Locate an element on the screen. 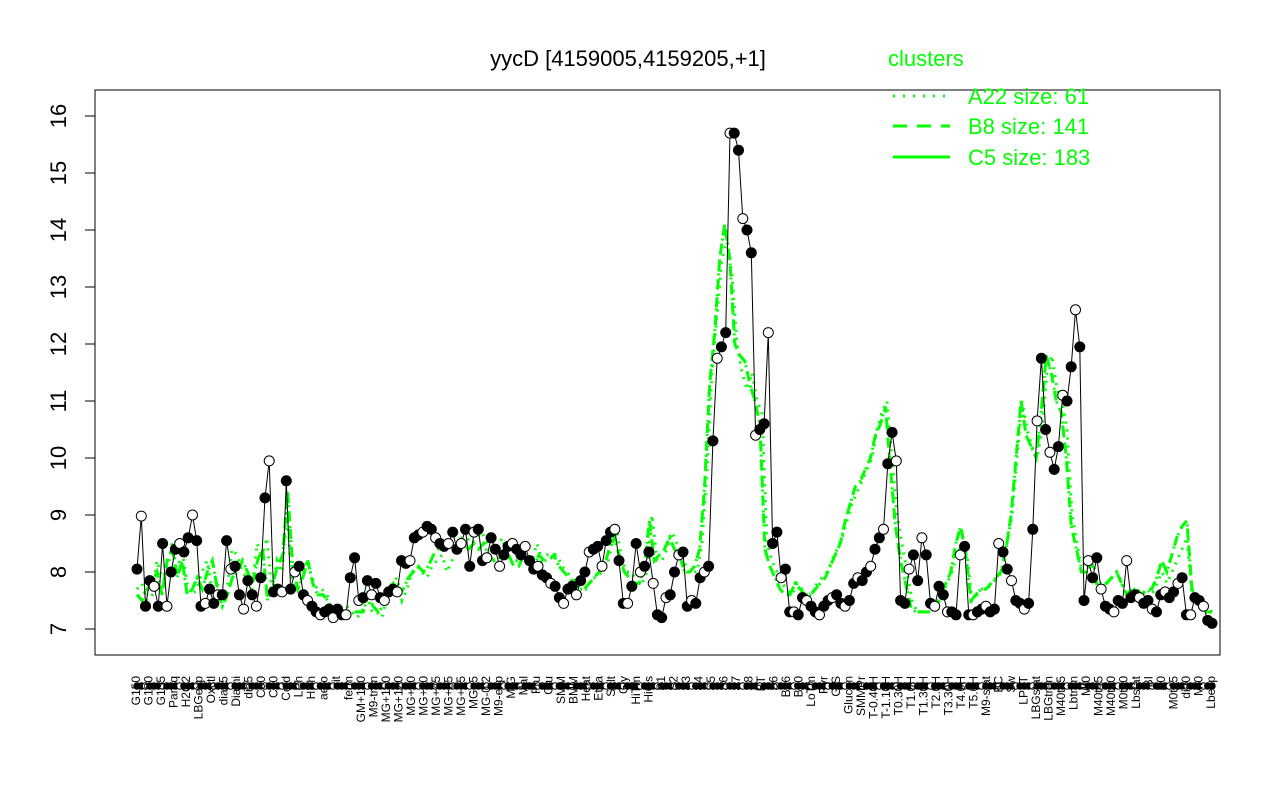 This screenshot has height=800, width=1280. x-tick-label: T3.30H is located at coordinates (949, 695).